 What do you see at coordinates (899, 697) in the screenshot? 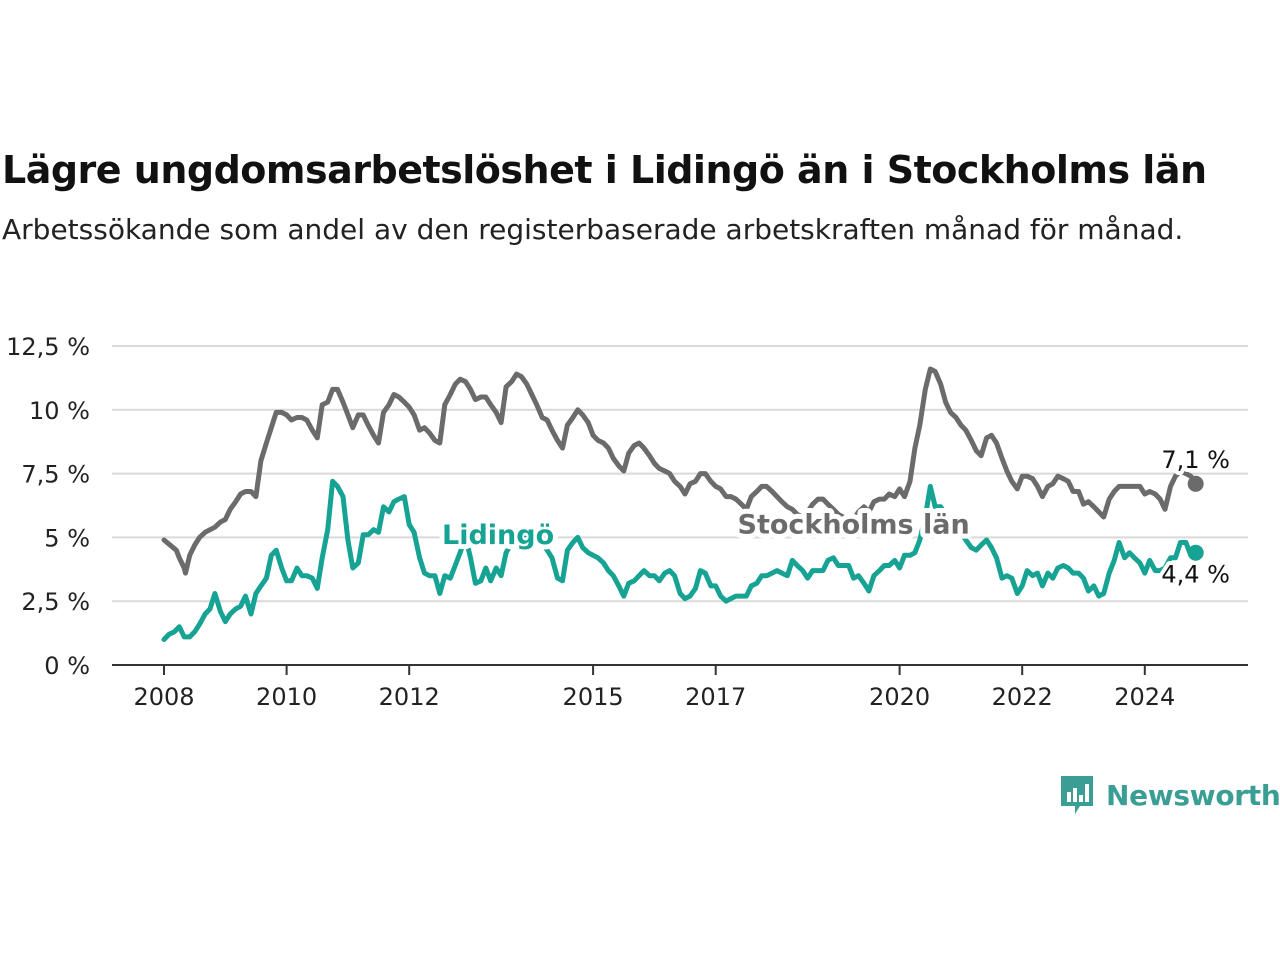
I see `x-tick-label: 2020` at bounding box center [899, 697].